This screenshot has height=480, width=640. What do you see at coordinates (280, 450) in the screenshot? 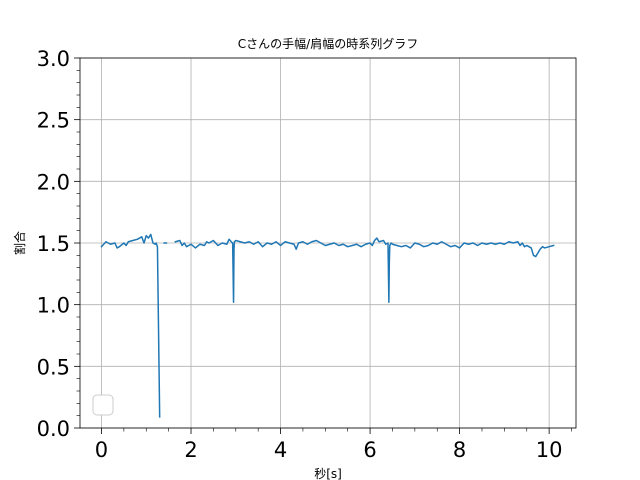
I see `x-tick-label: 4` at bounding box center [280, 450].